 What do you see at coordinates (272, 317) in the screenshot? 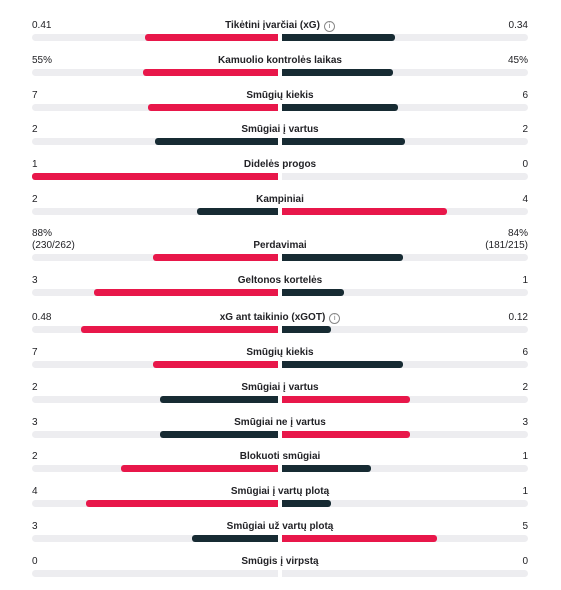
I see `stat-label-text: xG ant taikinio (xGOT)` at bounding box center [272, 317].